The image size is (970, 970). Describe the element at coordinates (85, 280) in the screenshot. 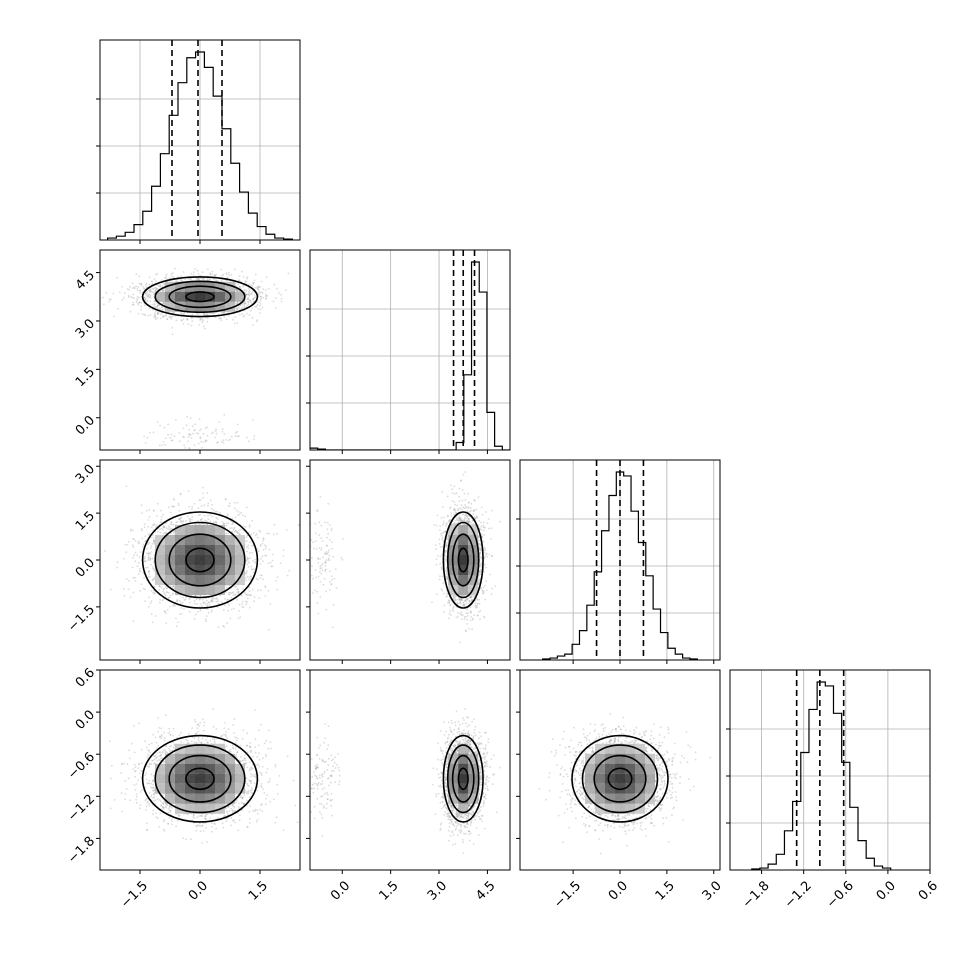

I see `y-tick-label-1-3: 4.5` at that location.